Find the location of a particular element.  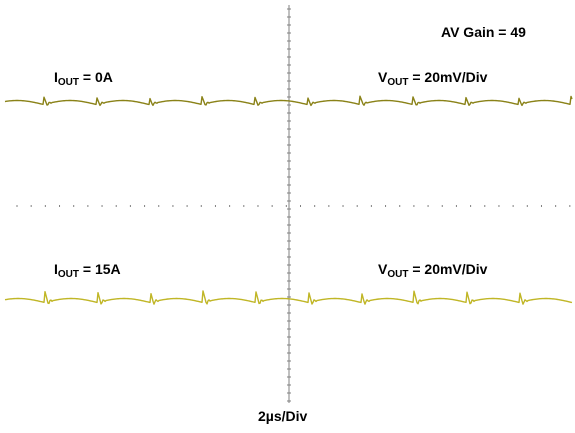

top-current-label: IOUT = 0A is located at coordinates (83, 78).